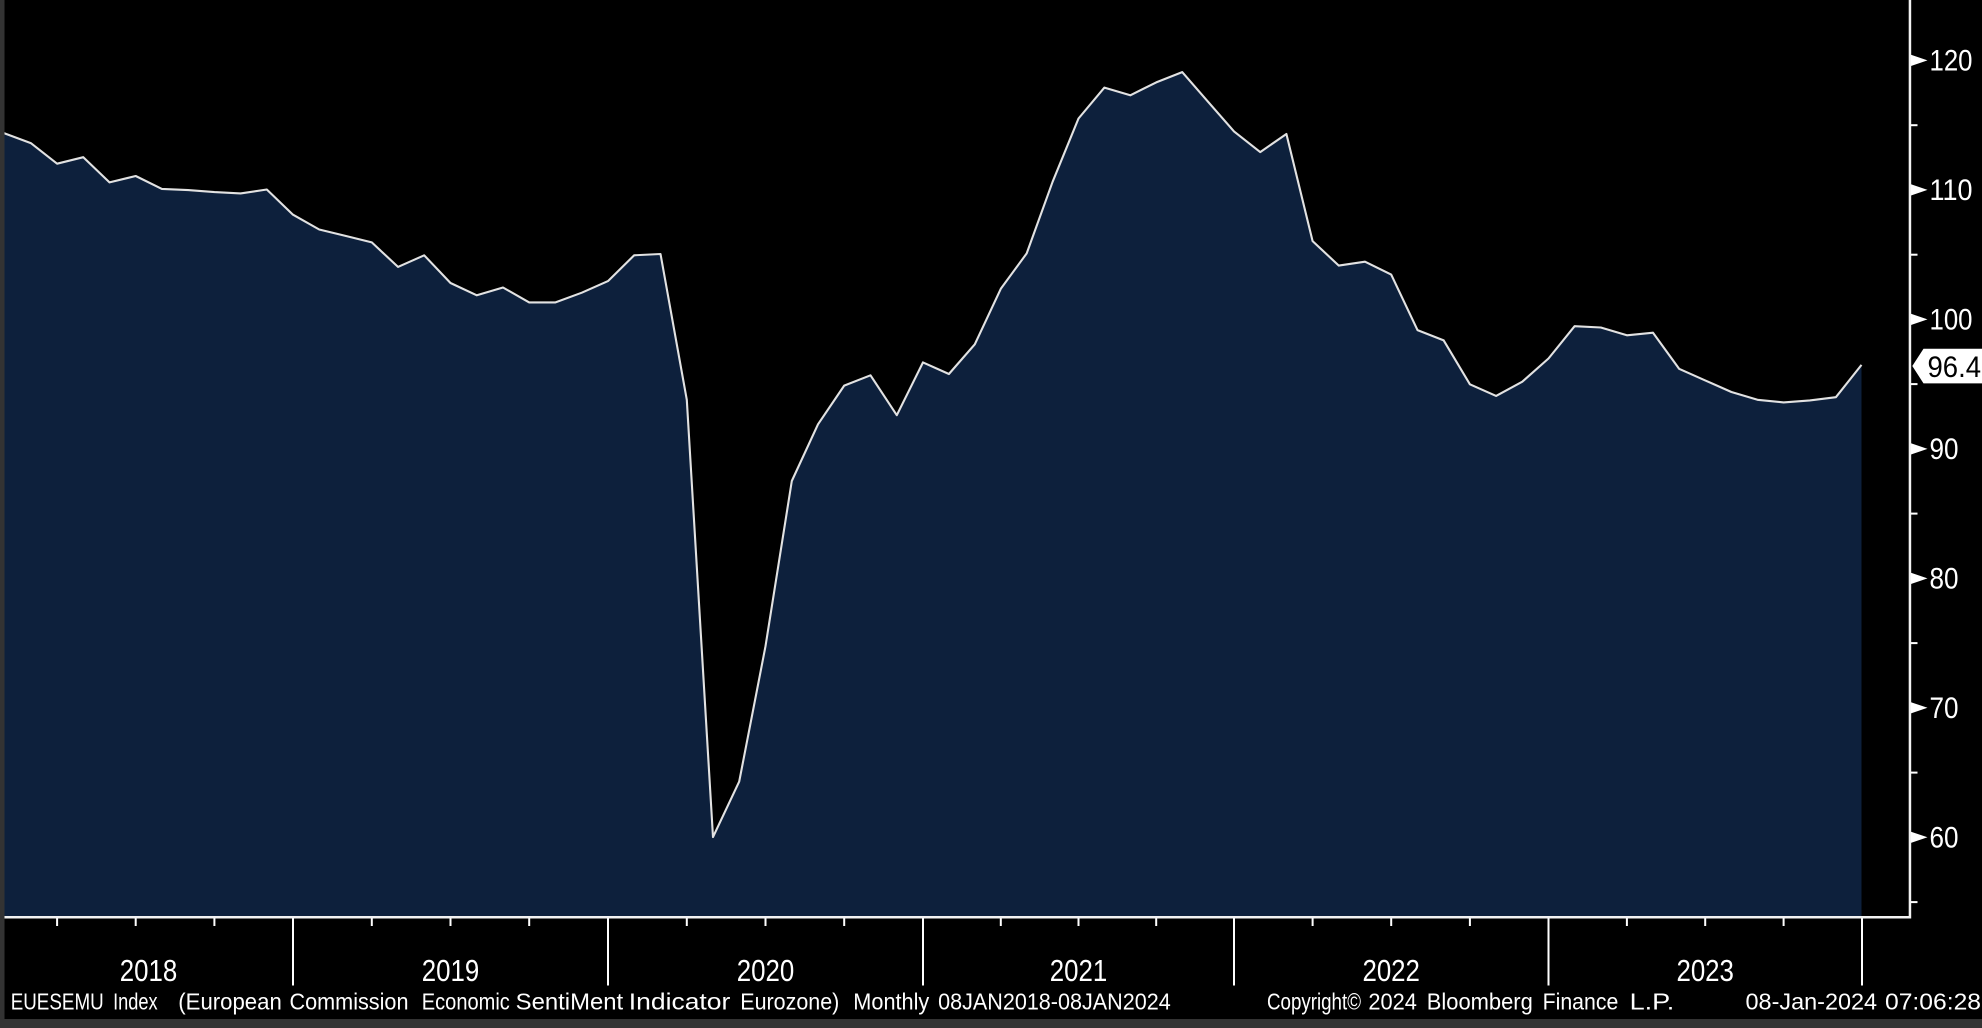  What do you see at coordinates (135, 1002) in the screenshot?
I see `svg-text: Index` at bounding box center [135, 1002].